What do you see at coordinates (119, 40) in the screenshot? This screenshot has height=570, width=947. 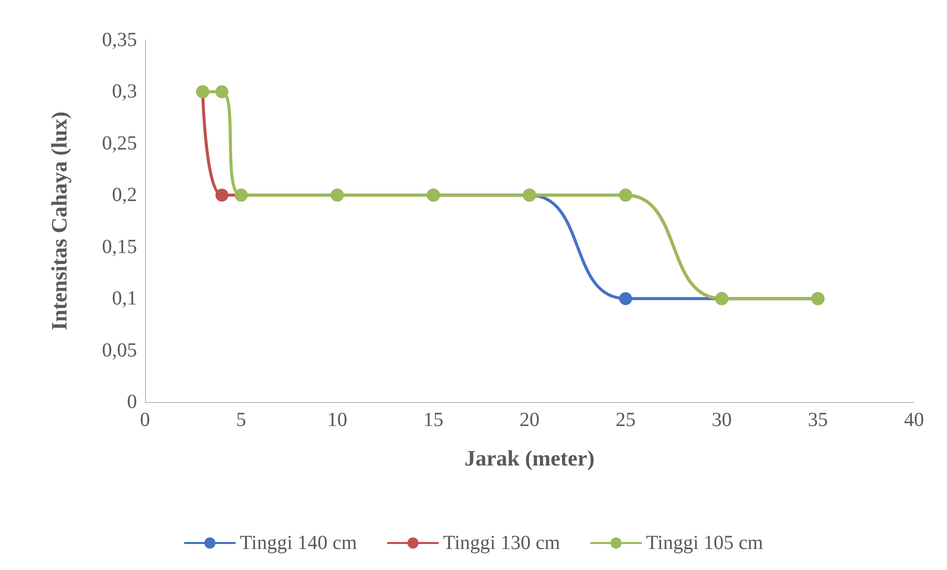 I see `y-tick-label: 0,35` at bounding box center [119, 40].